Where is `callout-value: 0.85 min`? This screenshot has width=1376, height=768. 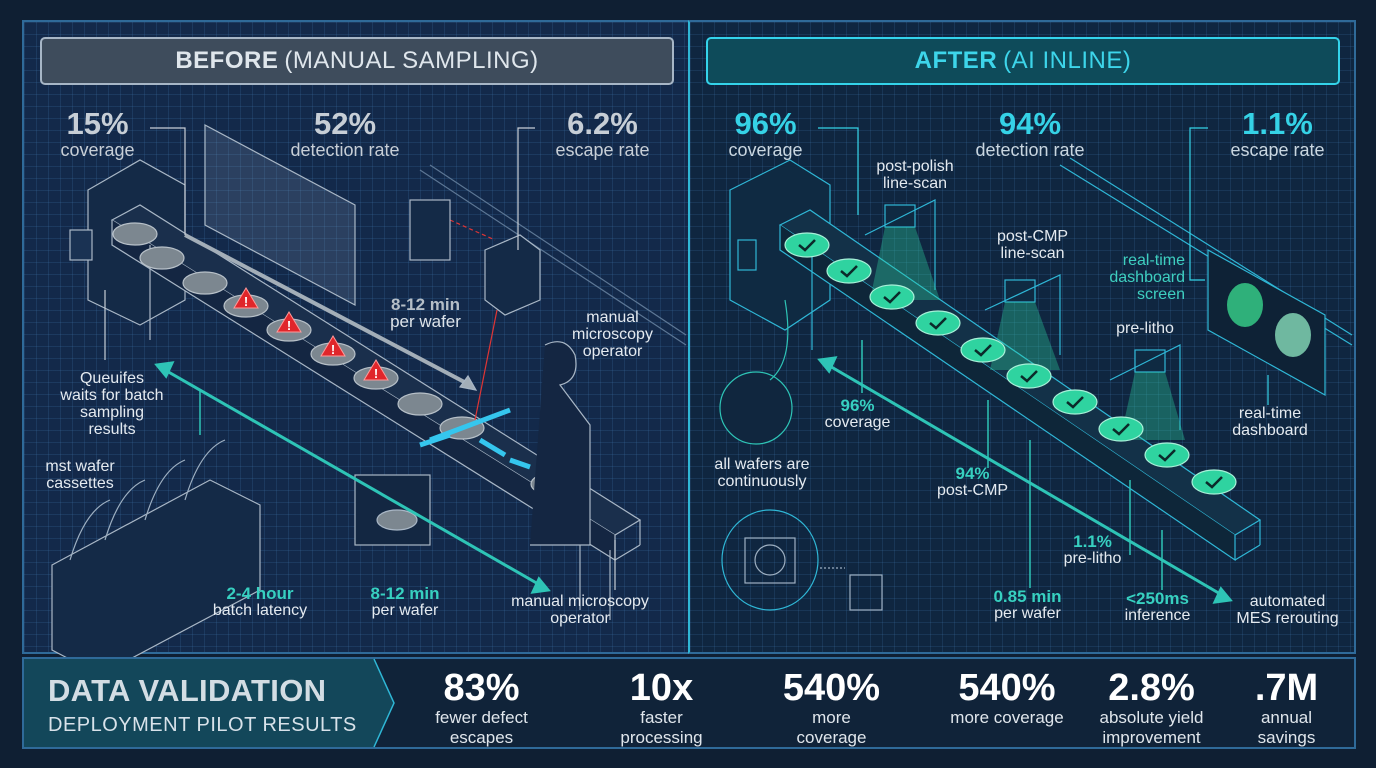 callout-value: 0.85 min is located at coordinates (1027, 596).